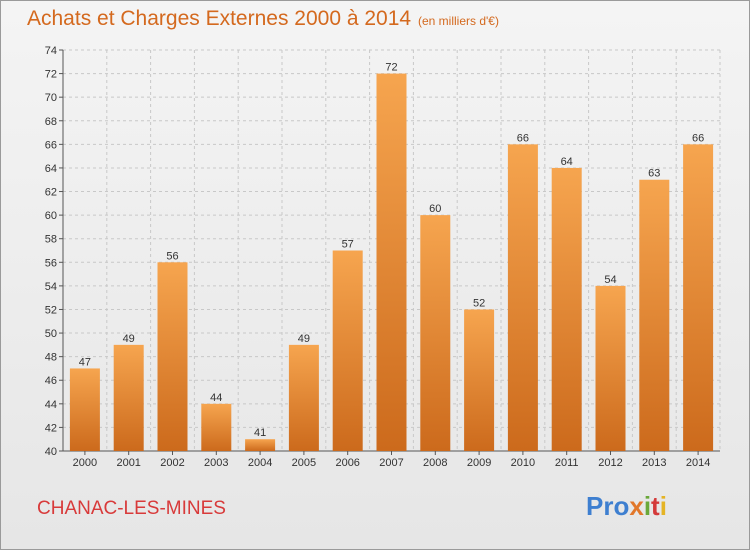  What do you see at coordinates (608, 506) in the screenshot?
I see `logo-part: Pro` at bounding box center [608, 506].